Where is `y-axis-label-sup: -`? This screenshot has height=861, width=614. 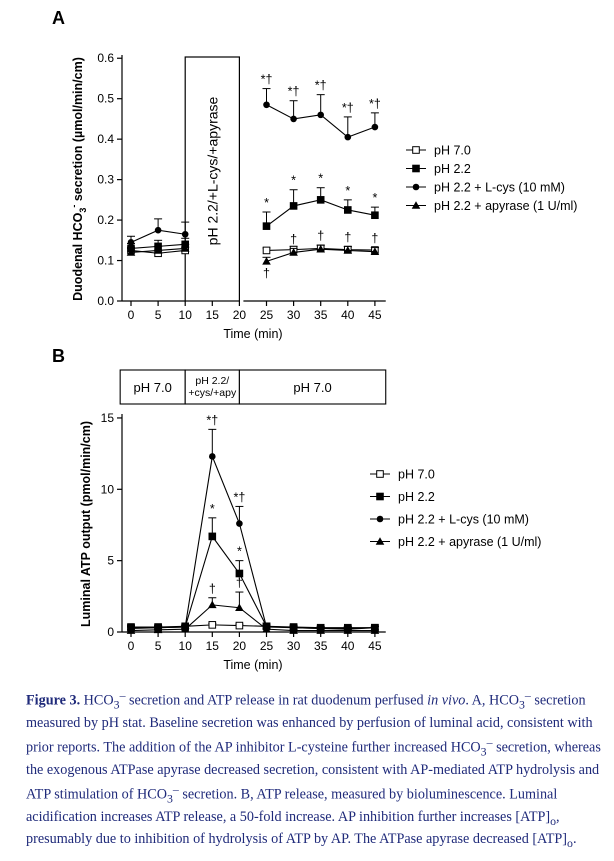 y-axis-label-sup: - is located at coordinates (74, 206).